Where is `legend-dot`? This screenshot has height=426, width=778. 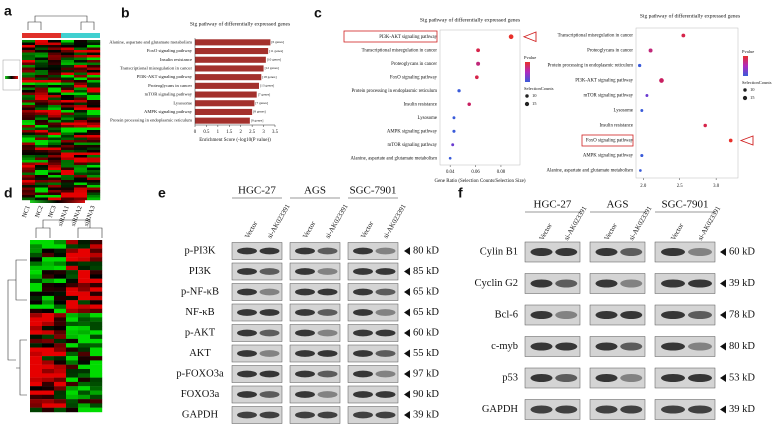 legend-dot is located at coordinates (527, 104).